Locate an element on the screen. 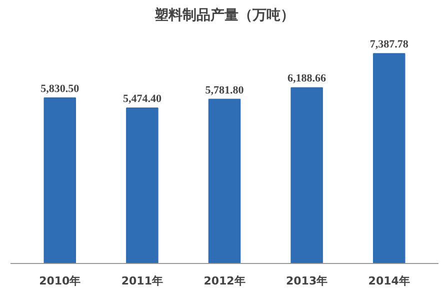 Image resolution: width=448 pixels, height=290 pixels. x-tick-label: 2013年 is located at coordinates (307, 281).